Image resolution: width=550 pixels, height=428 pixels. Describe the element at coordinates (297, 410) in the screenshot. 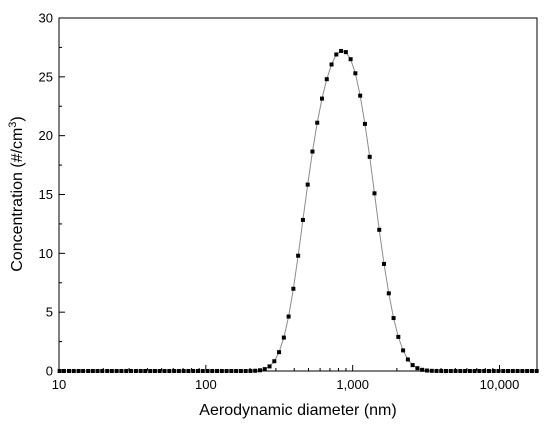

I see `x-axis-label: Aerodynamic diameter (nm)` at that location.